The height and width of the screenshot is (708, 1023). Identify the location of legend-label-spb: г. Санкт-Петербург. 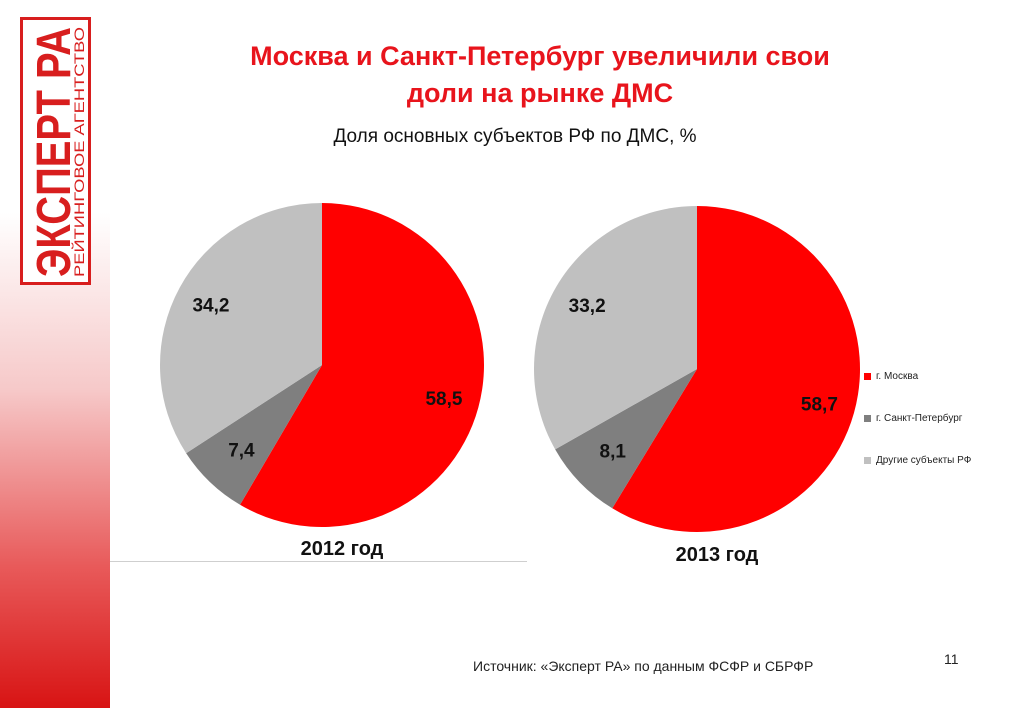
(919, 418).